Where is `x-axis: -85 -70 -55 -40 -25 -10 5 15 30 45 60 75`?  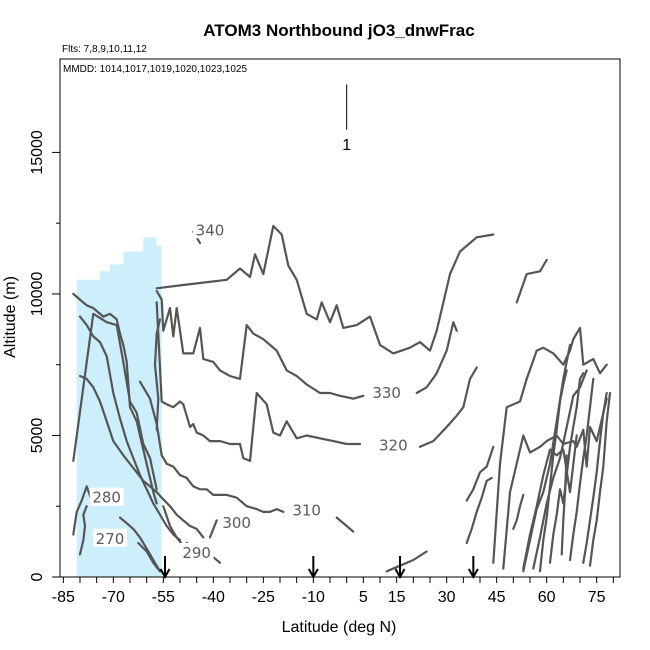
x-axis: -85 -70 -55 -40 -25 -10 5 15 30 45 60 75 is located at coordinates (336, 591).